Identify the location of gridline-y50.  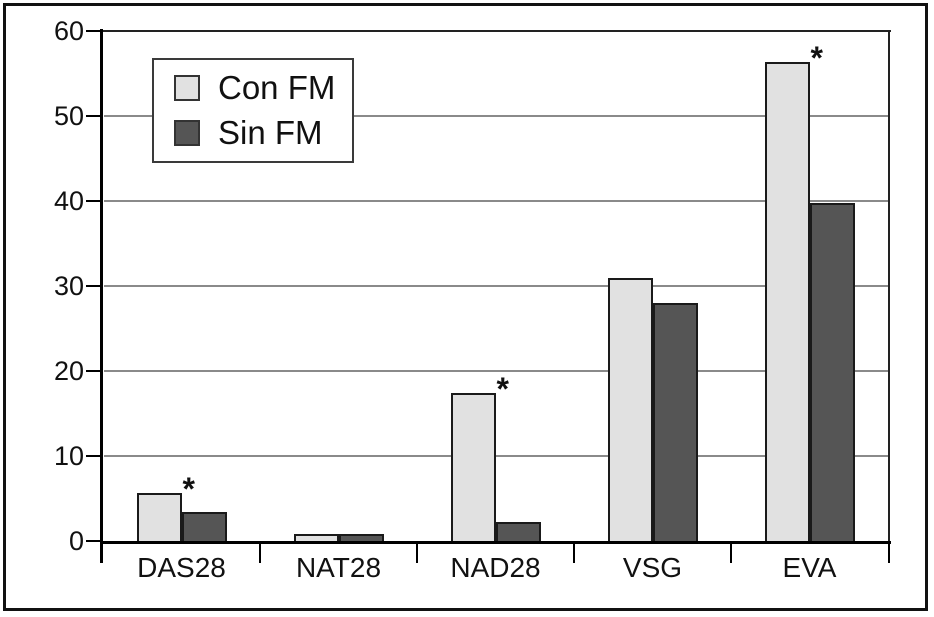
(496, 116).